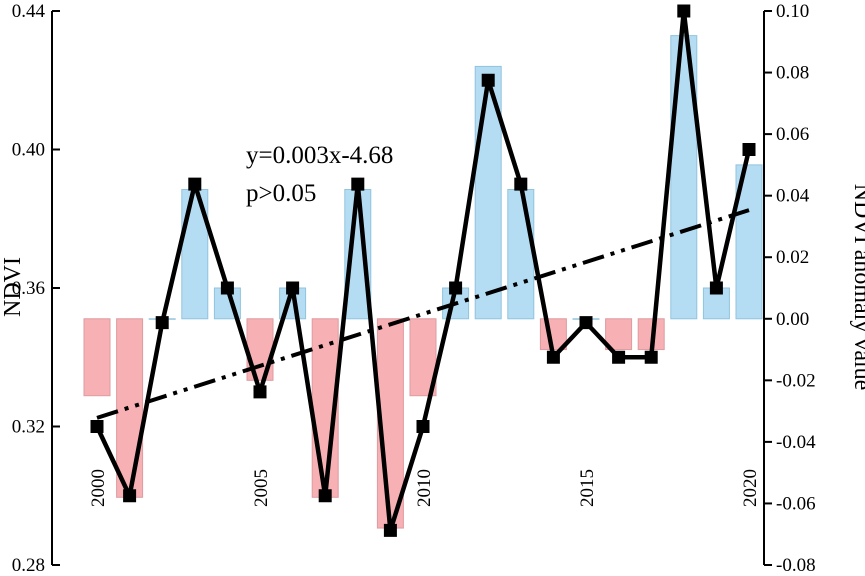 Image resolution: width=865 pixels, height=576 pixels. What do you see at coordinates (98, 488) in the screenshot?
I see `year-label-2000: 2000` at bounding box center [98, 488].